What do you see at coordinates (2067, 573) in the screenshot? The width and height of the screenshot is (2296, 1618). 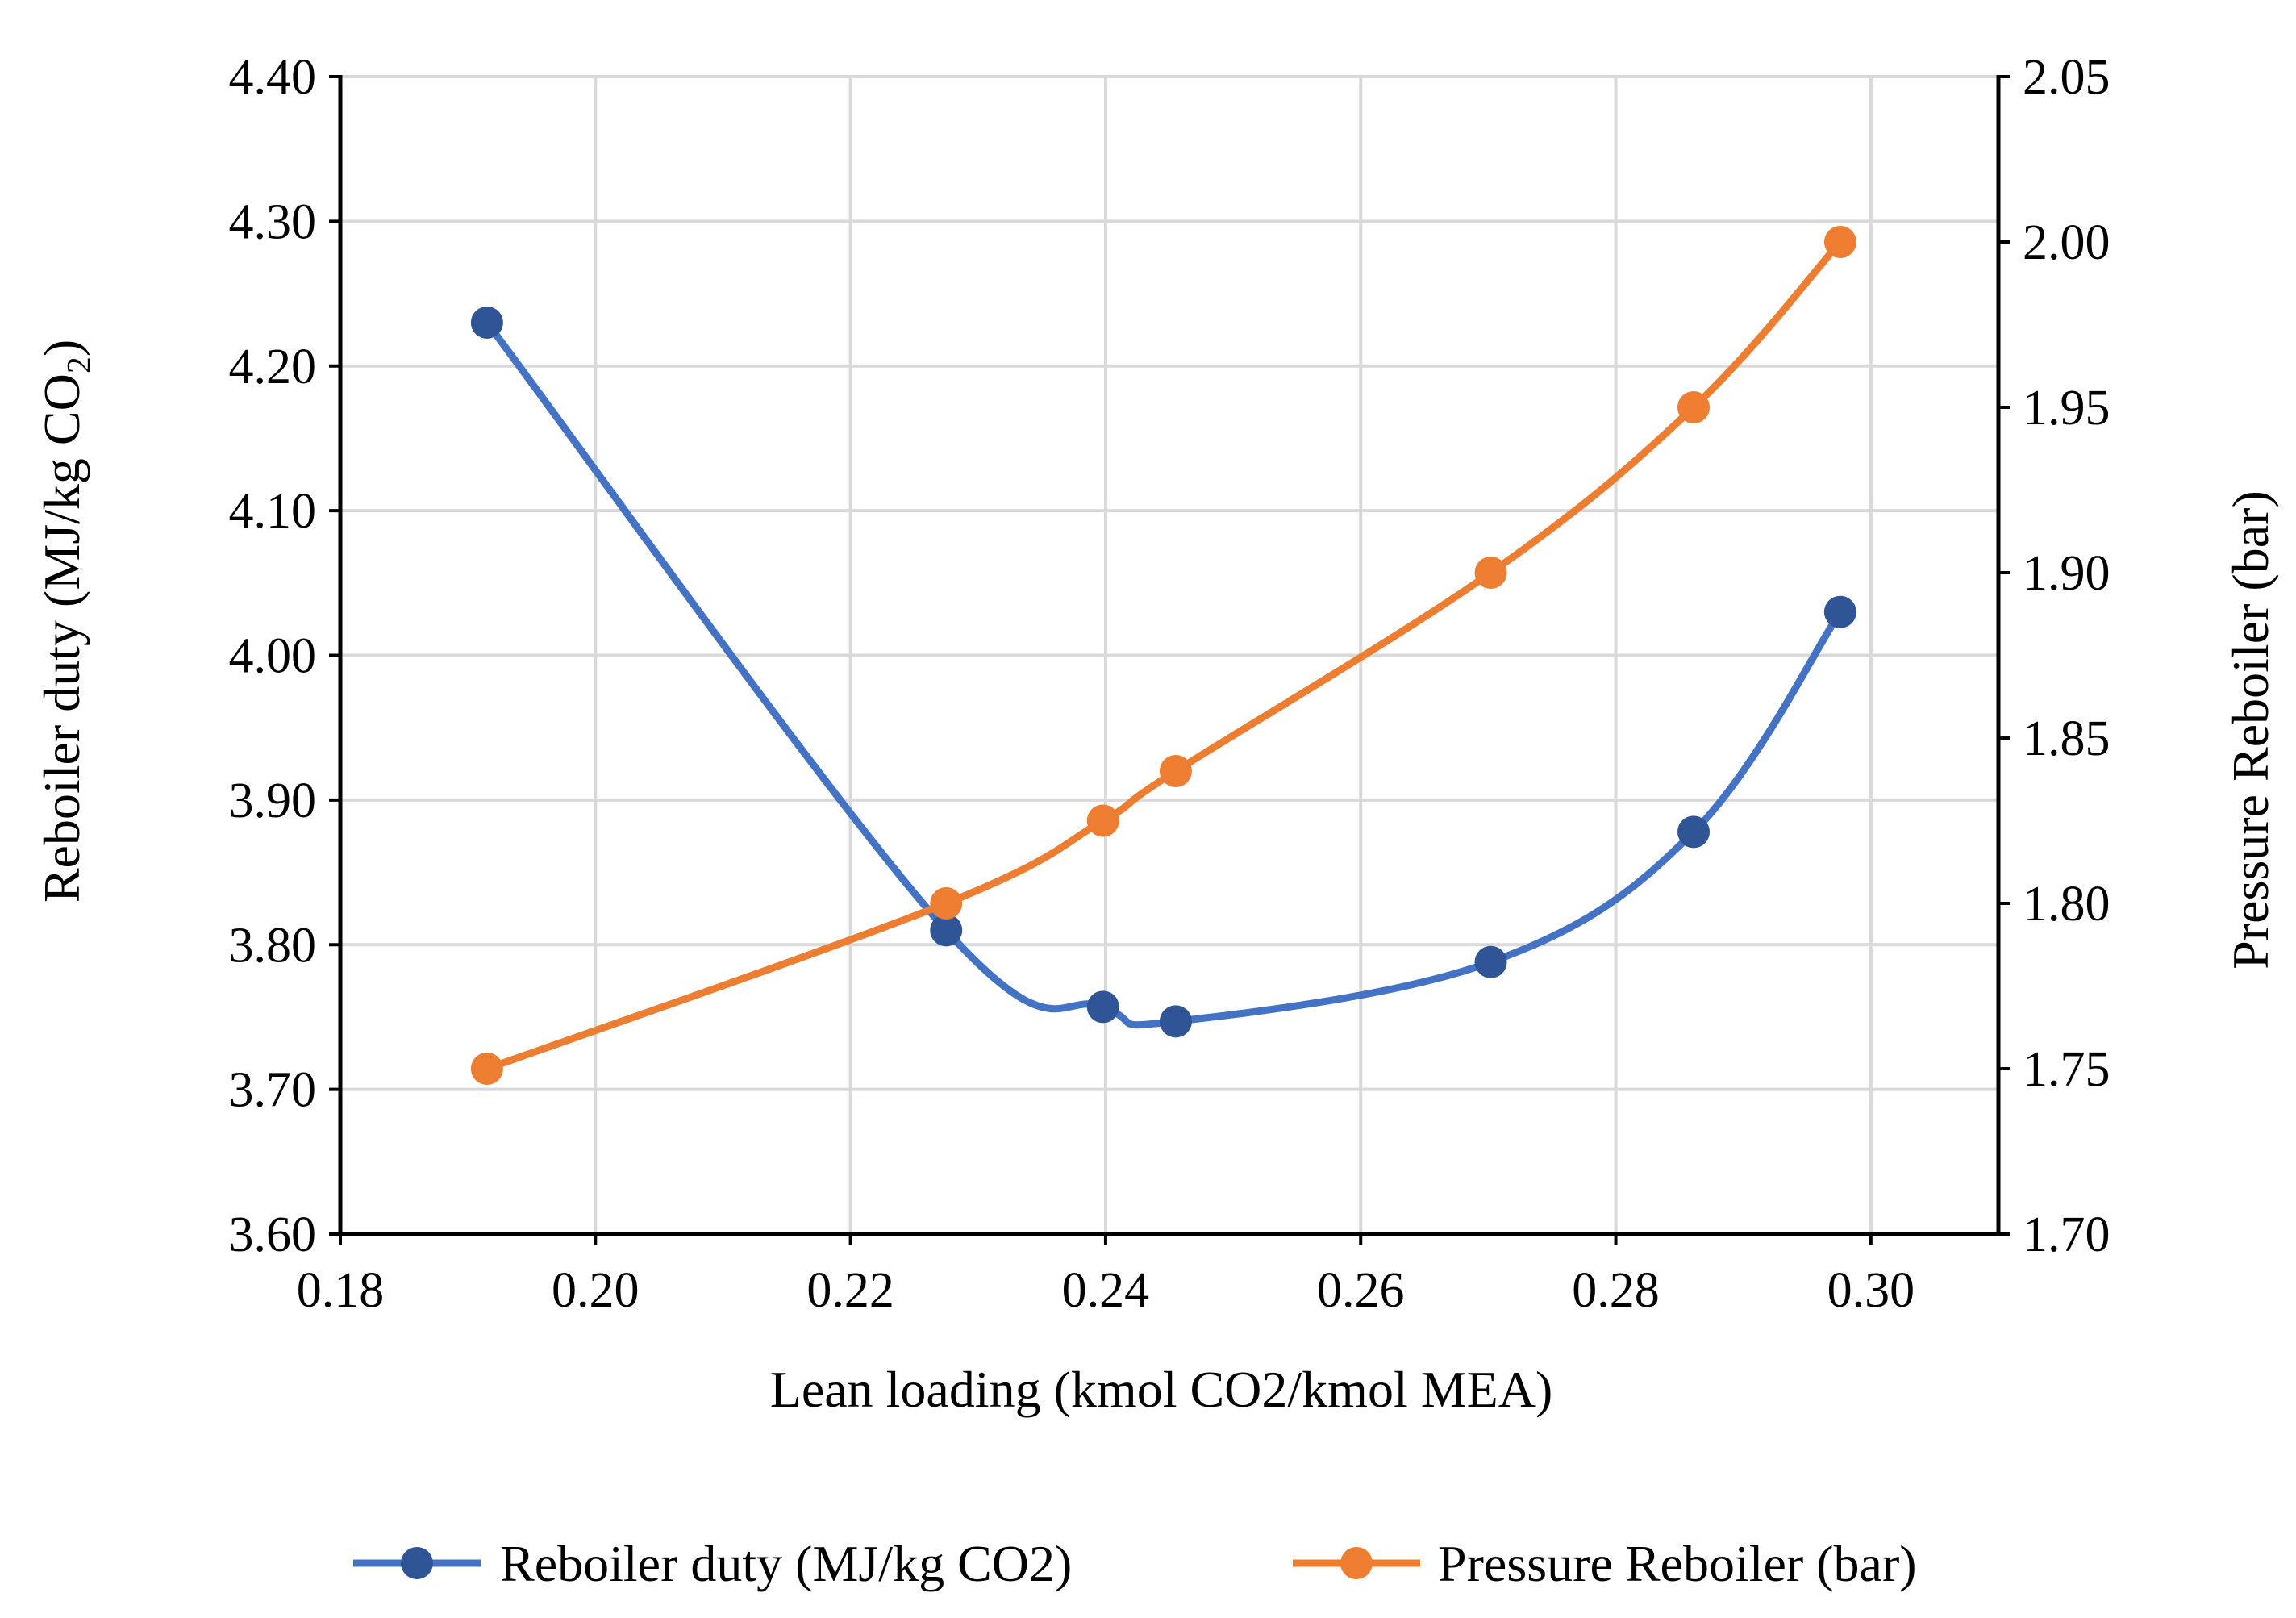 I see `y-right-tick-label: 1.90` at bounding box center [2067, 573].